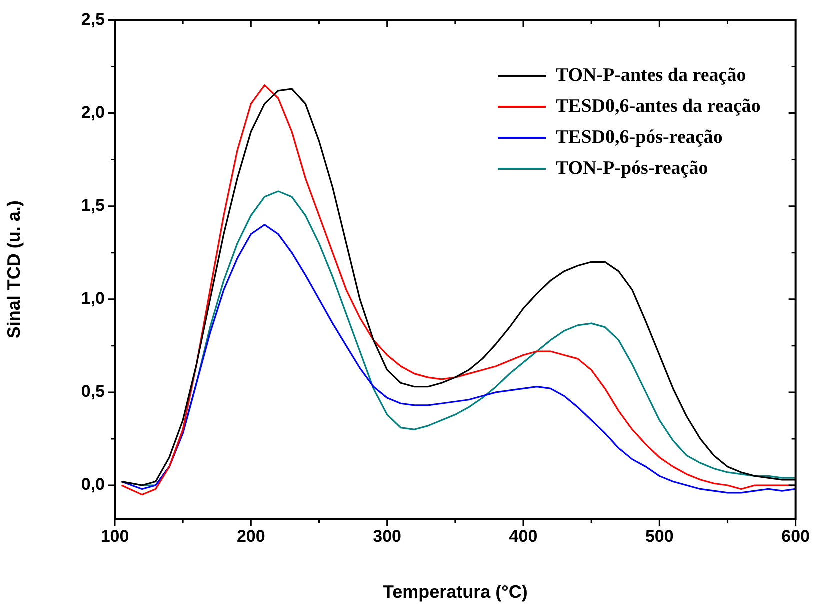  I want to click on y-tick-label: 2,0, so click(93, 112).